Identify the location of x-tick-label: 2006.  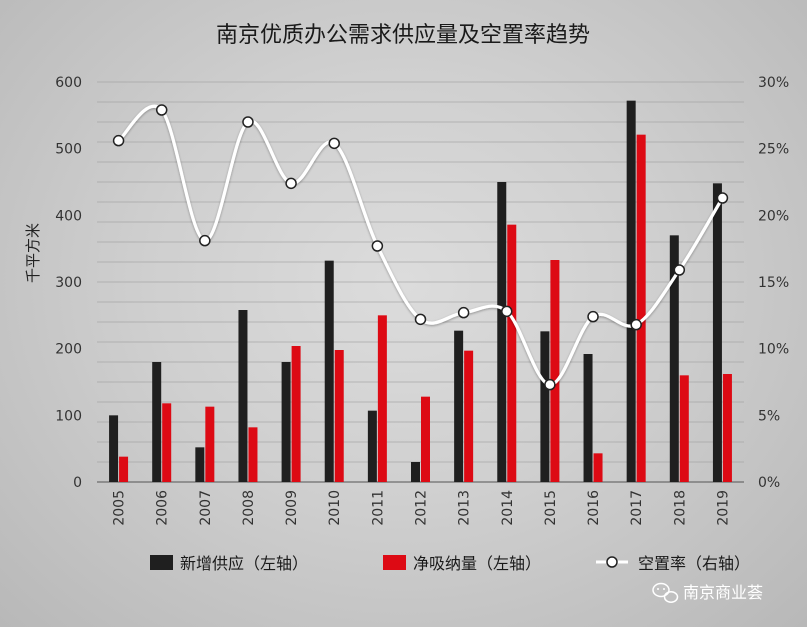
(163, 508).